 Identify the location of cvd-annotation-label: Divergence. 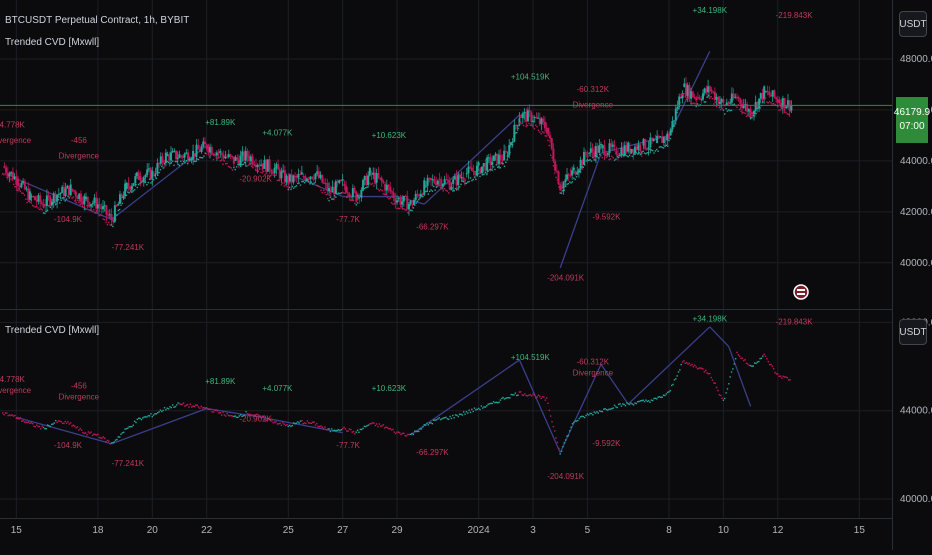
(593, 372).